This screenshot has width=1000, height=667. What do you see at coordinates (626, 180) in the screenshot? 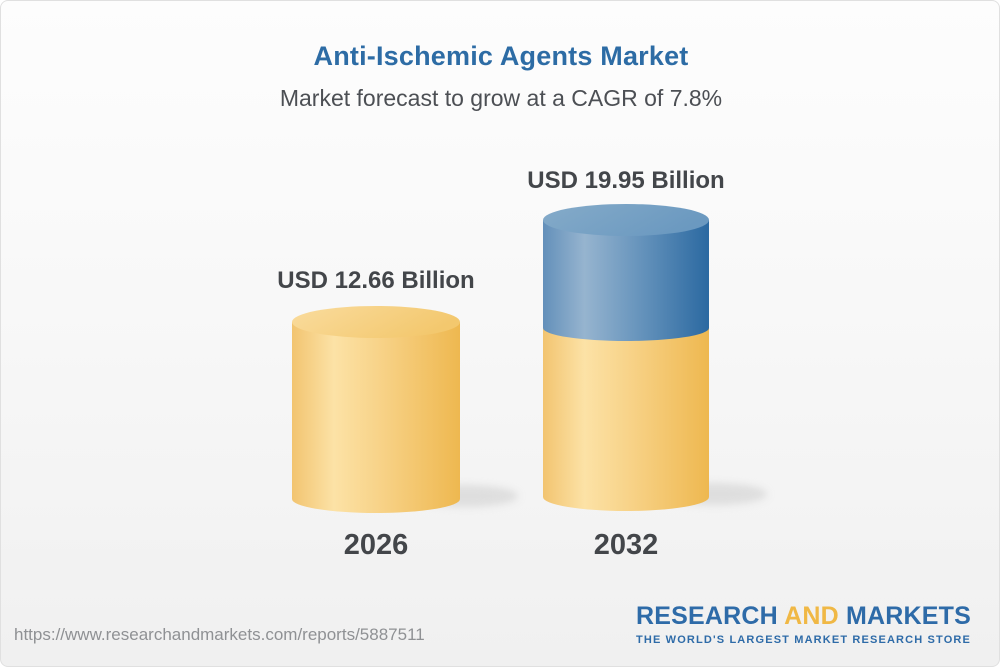
I see `value-label-2032: USD 19.95 Billion` at bounding box center [626, 180].